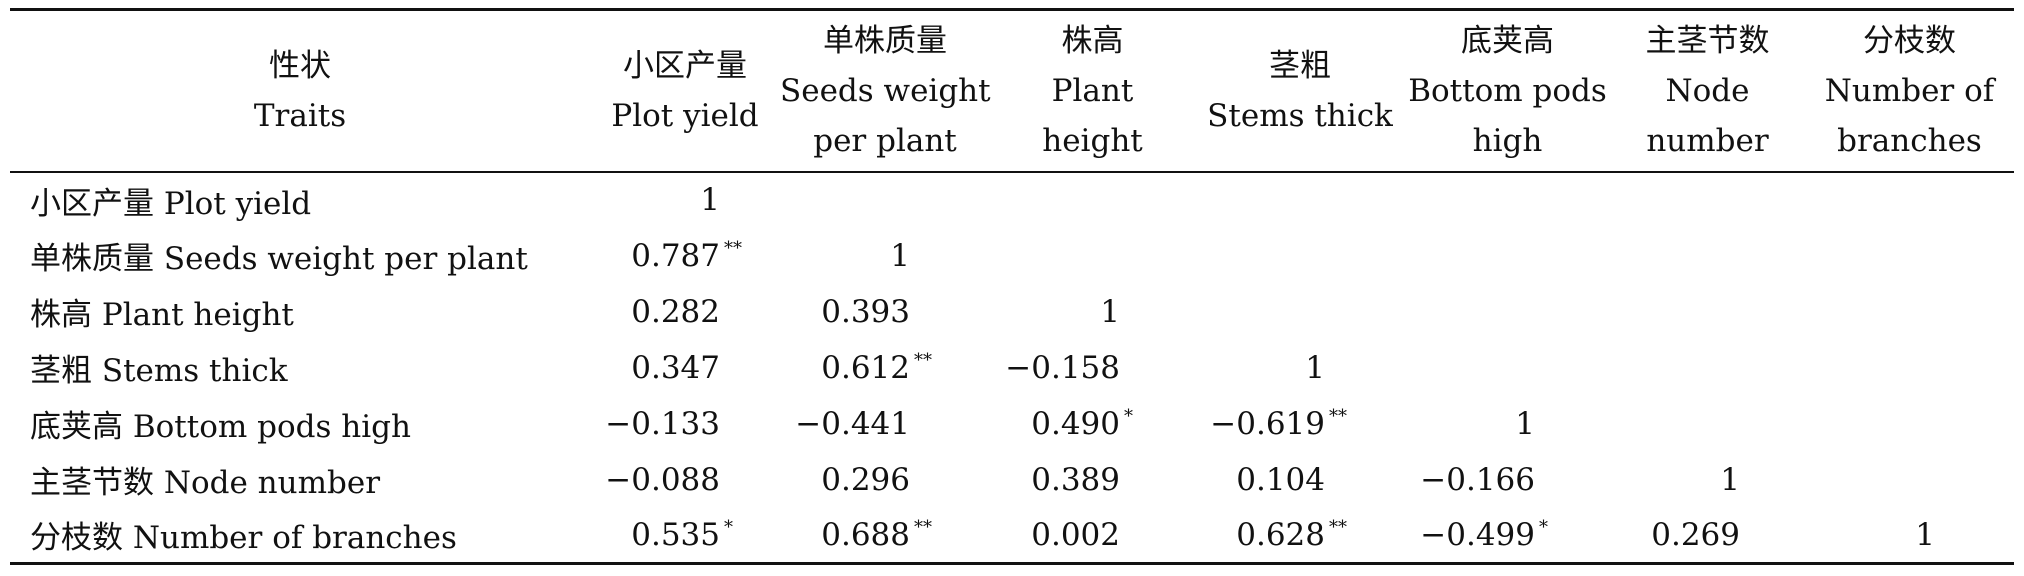  What do you see at coordinates (1507, 140) in the screenshot?
I see `header-en: high` at bounding box center [1507, 140].